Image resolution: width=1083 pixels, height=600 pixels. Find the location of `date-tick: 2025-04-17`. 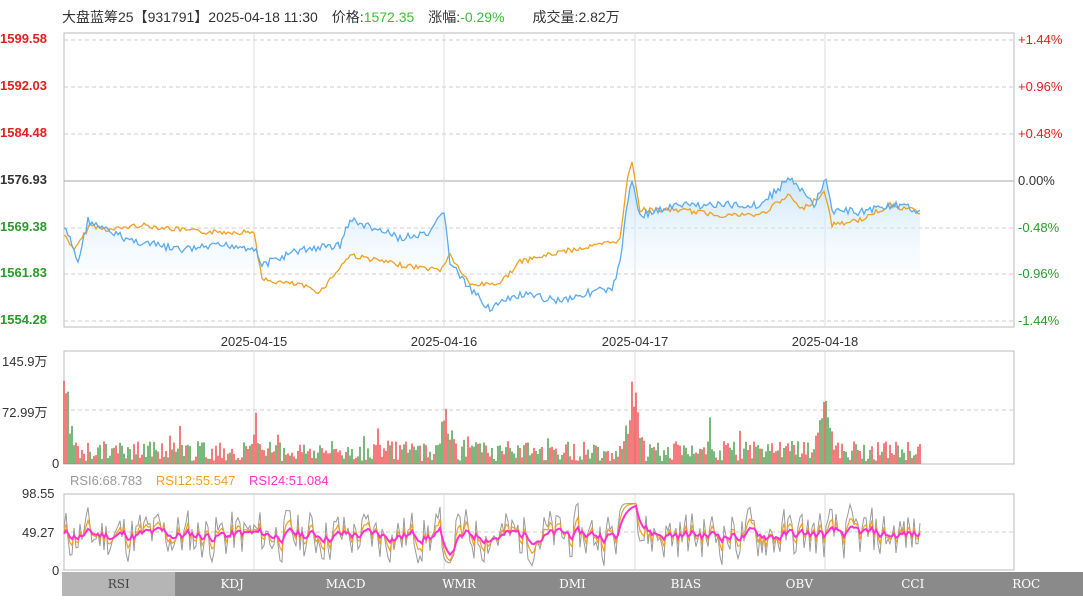

date-tick: 2025-04-17 is located at coordinates (635, 341).